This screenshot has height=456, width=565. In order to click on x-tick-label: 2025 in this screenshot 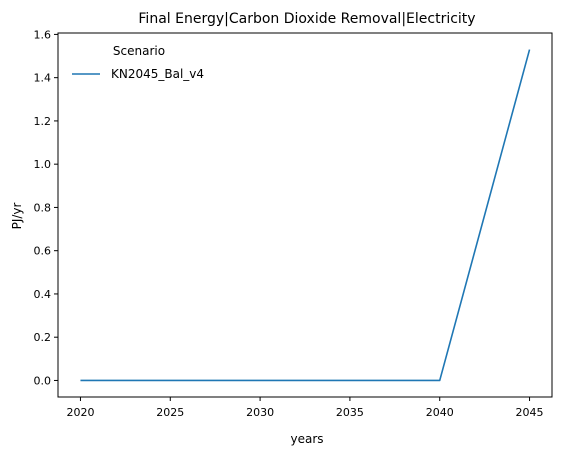, I will do `click(170, 412)`.